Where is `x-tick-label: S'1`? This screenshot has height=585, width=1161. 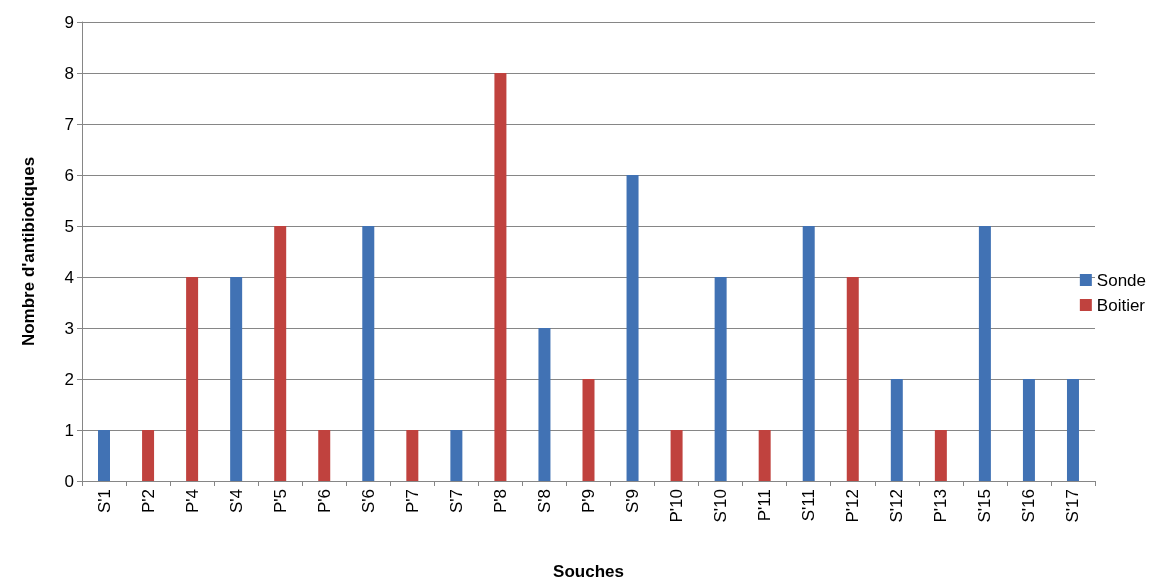 x-tick-label: S'1 is located at coordinates (104, 501).